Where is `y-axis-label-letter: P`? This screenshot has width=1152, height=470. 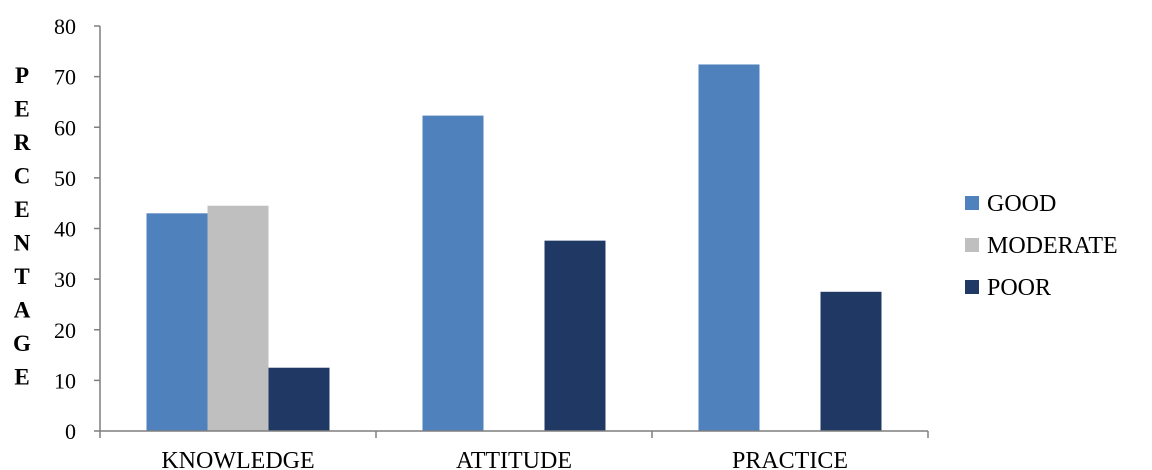
y-axis-label-letter: P is located at coordinates (22, 75).